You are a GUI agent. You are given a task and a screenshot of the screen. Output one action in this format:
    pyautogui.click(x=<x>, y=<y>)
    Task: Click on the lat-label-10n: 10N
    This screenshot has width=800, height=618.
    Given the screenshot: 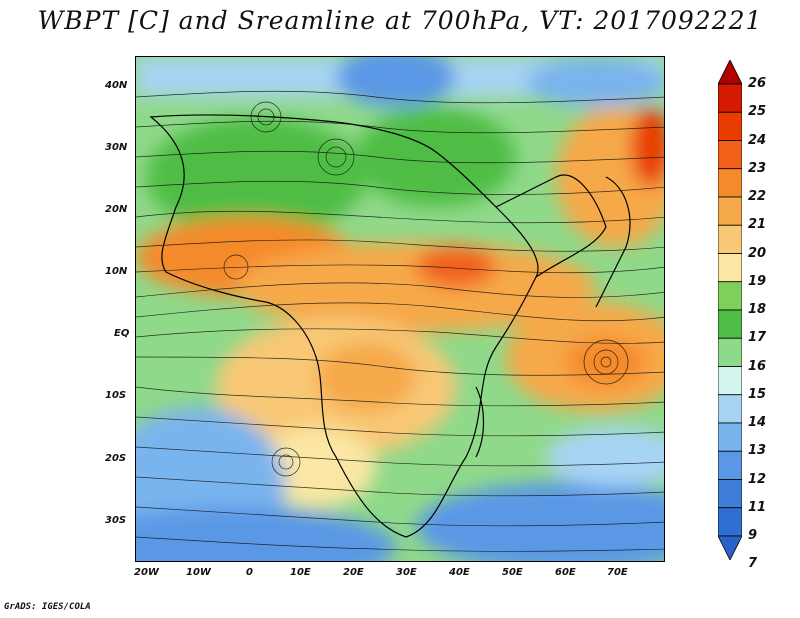 What is the action you would take?
    pyautogui.click(x=116, y=271)
    